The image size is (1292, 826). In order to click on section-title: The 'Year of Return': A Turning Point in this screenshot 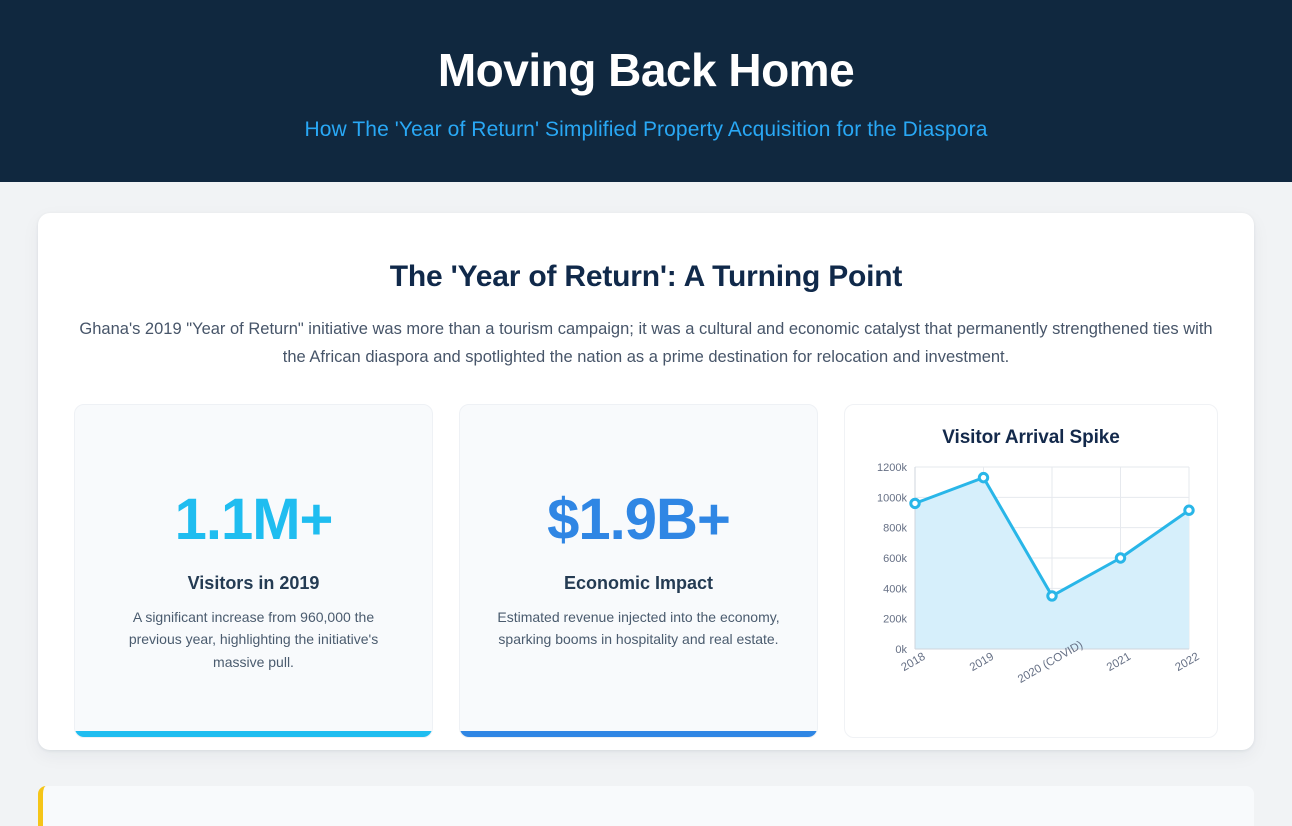, I will do `click(646, 276)`.